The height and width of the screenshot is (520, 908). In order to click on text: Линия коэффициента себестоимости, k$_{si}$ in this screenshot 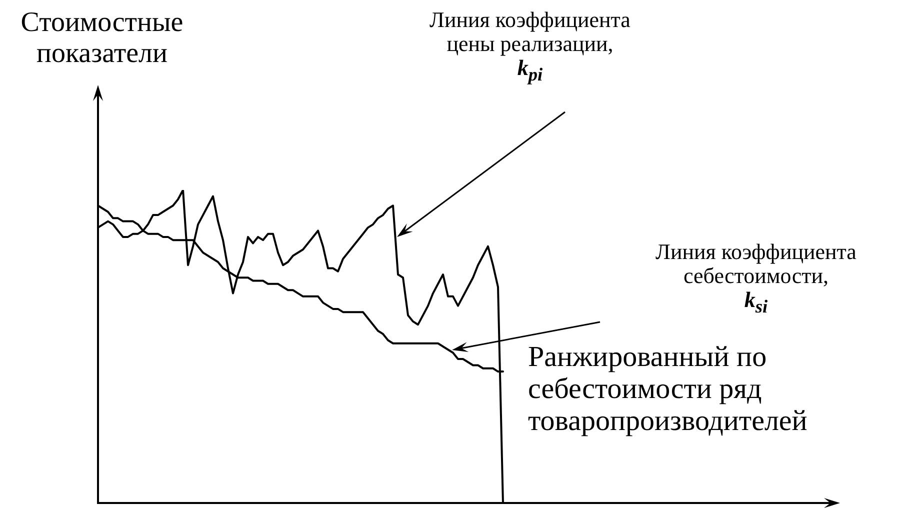, I will do `click(756, 278)`.